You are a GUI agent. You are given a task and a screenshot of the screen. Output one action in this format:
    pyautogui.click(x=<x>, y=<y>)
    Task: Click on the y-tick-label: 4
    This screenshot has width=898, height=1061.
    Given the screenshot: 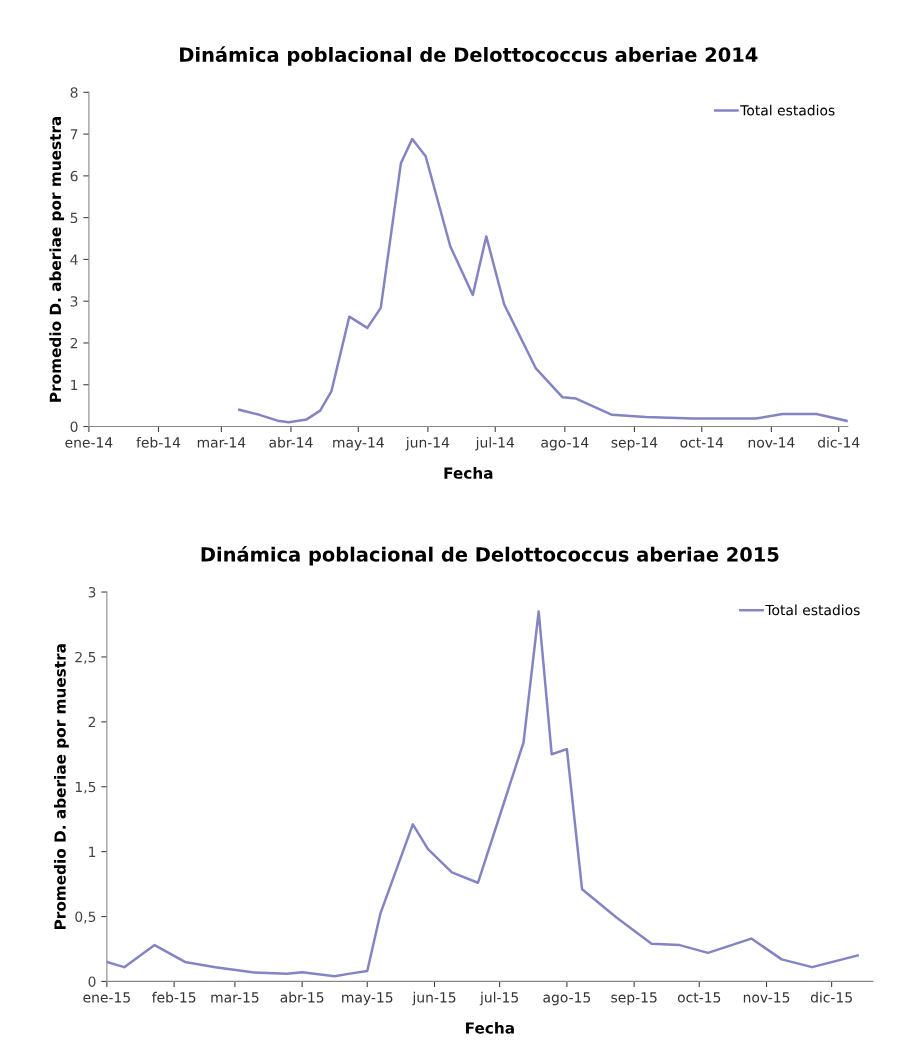 What is the action you would take?
    pyautogui.click(x=74, y=259)
    